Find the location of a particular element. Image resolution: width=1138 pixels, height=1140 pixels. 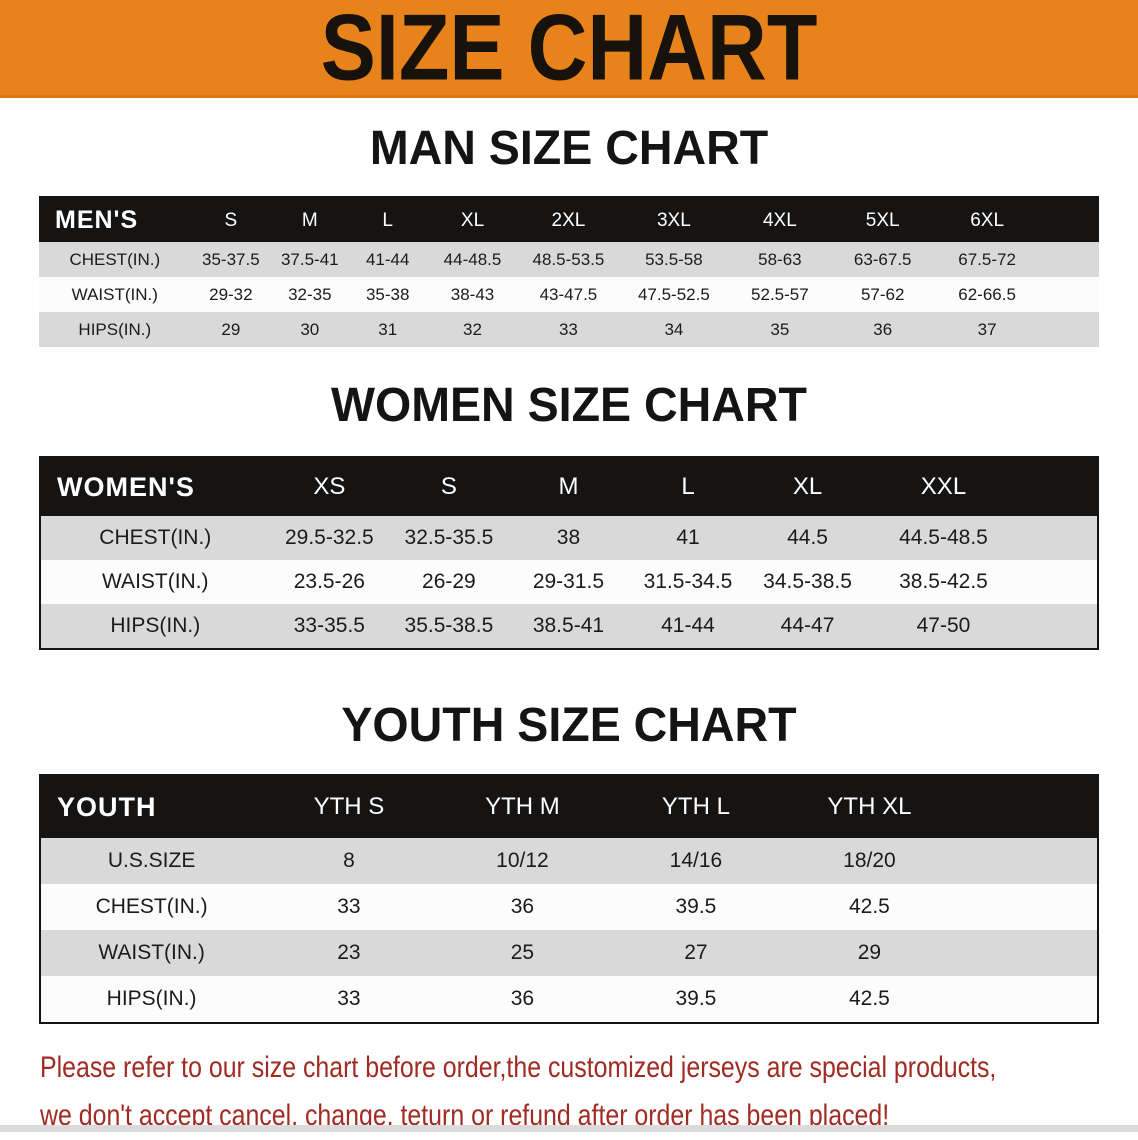

size-value: 31.5-34.5 is located at coordinates (688, 581).